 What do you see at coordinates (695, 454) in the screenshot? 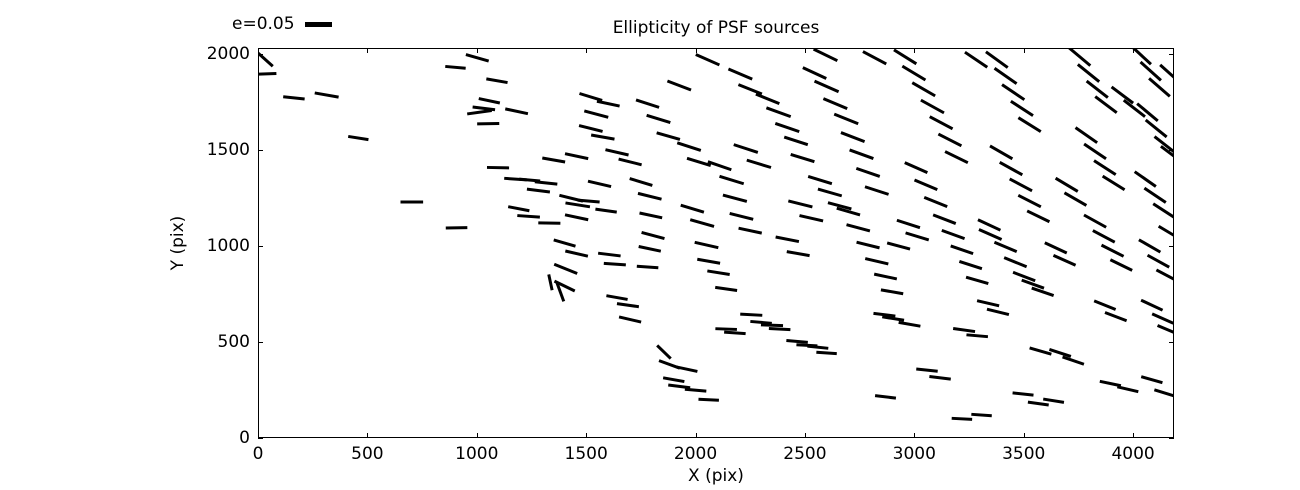
I see `x-tick-label: 2000` at bounding box center [695, 454].